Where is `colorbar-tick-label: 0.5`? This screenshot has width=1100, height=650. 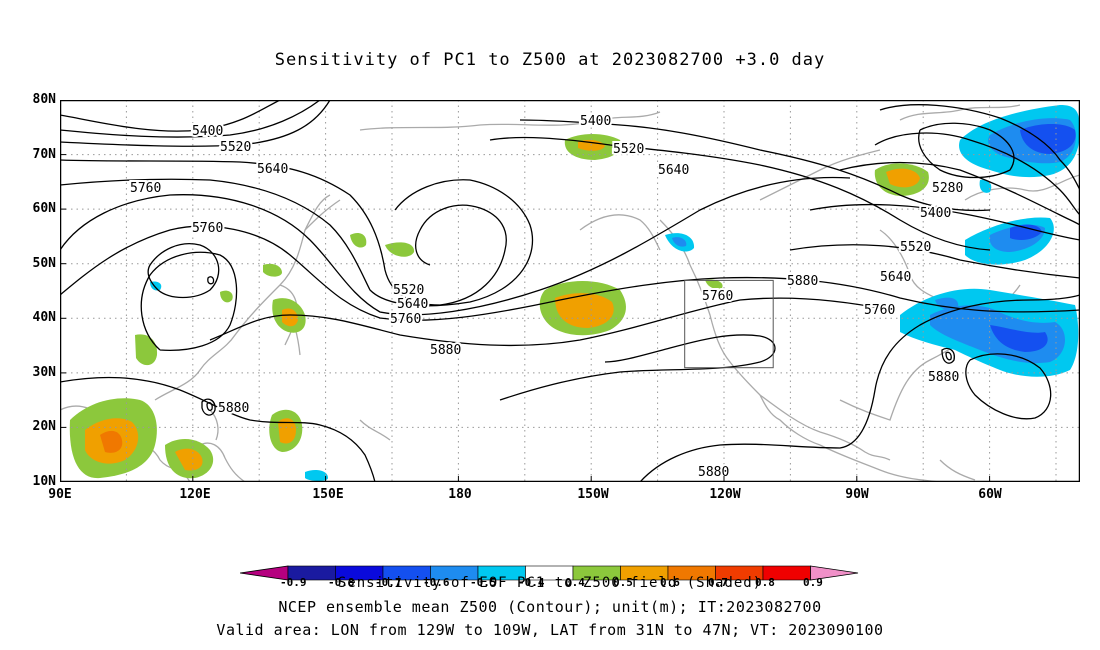 colorbar-tick-label: 0.5 is located at coordinates (623, 582).